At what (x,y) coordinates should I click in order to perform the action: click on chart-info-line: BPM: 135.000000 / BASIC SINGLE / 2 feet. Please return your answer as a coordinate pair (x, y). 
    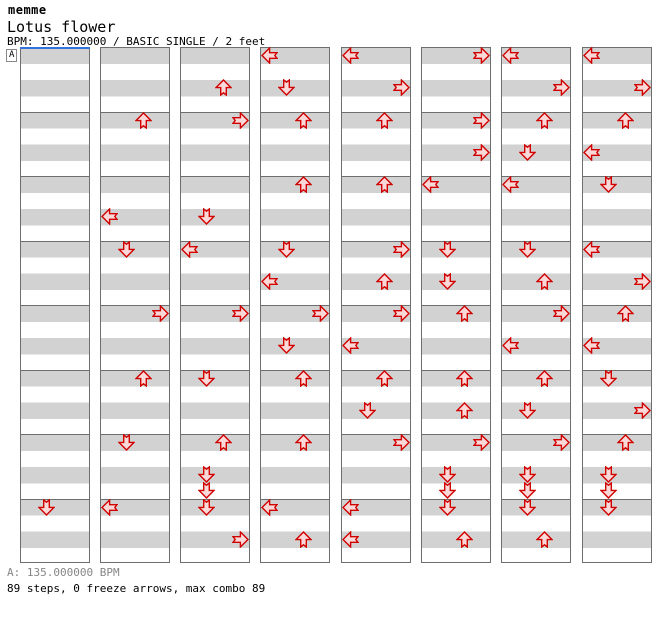
    Looking at the image, I should click on (136, 41).